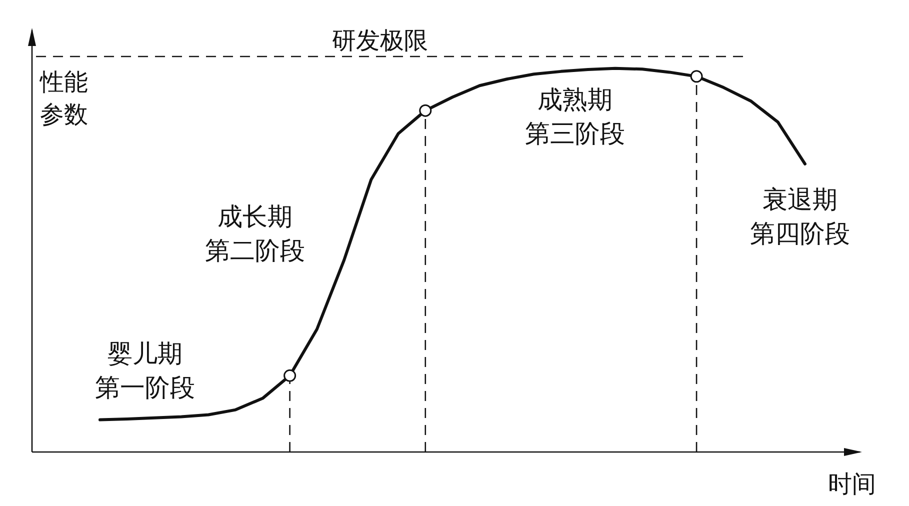  What do you see at coordinates (575, 116) in the screenshot?
I see `annotation: 成熟期第三阶段` at bounding box center [575, 116].